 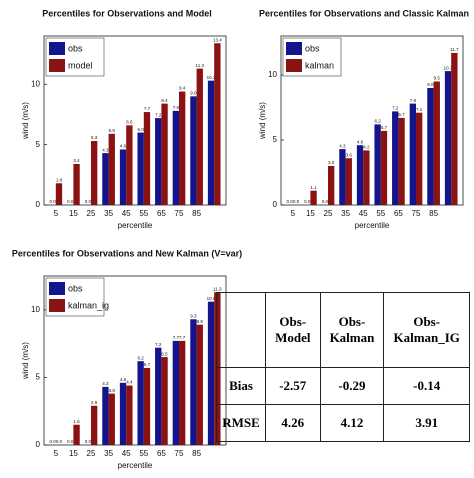 What do you see at coordinates (426, 386) in the screenshot?
I see `cell: -0.14` at bounding box center [426, 386].